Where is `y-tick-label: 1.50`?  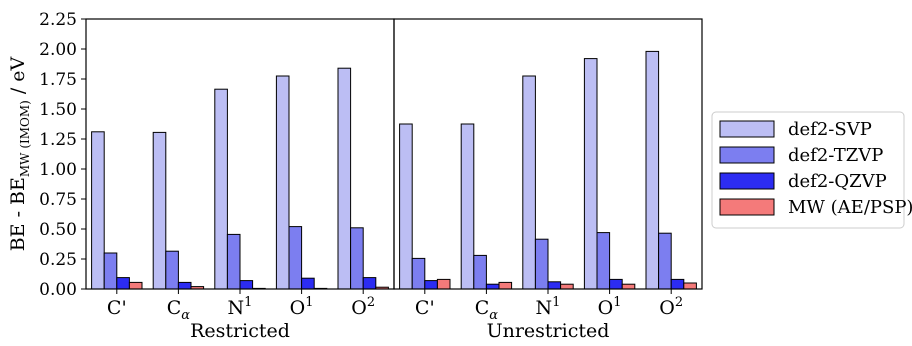
y-tick-label: 1.50 is located at coordinates (58, 110).